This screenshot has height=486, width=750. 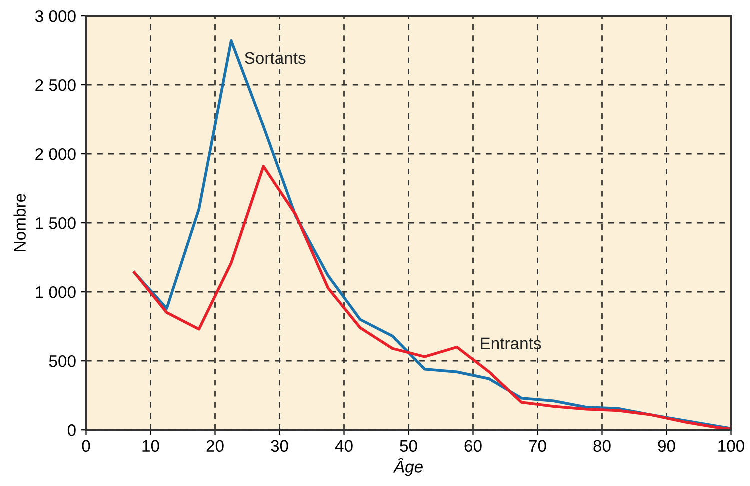 What do you see at coordinates (409, 446) in the screenshot?
I see `x-tick-label: 50` at bounding box center [409, 446].